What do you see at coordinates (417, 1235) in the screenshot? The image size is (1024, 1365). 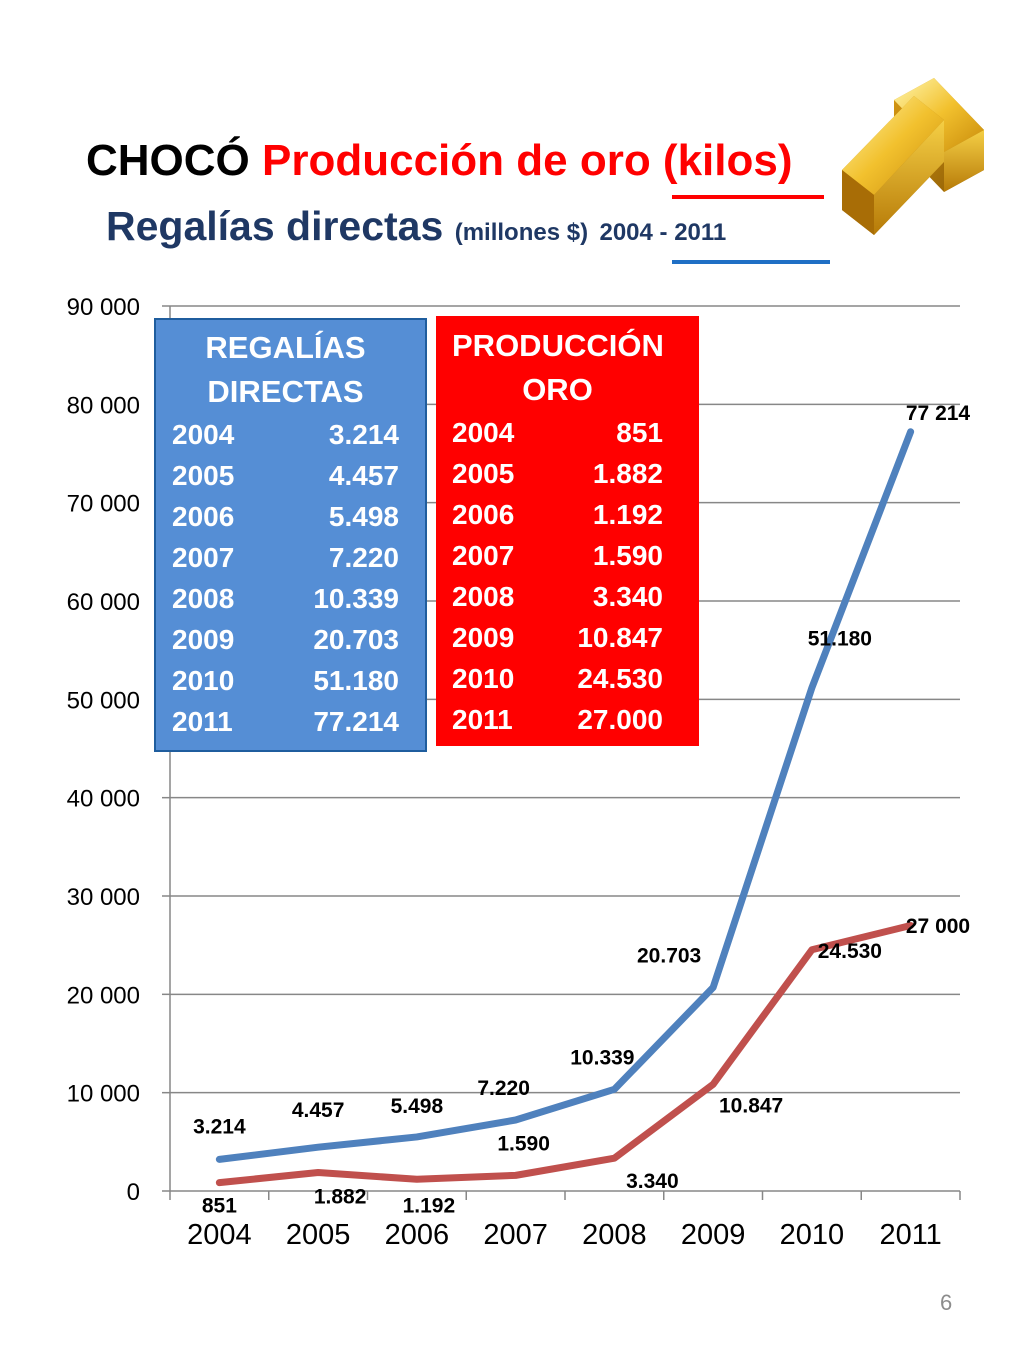 I see `x-tick-label: 2006` at bounding box center [417, 1235].